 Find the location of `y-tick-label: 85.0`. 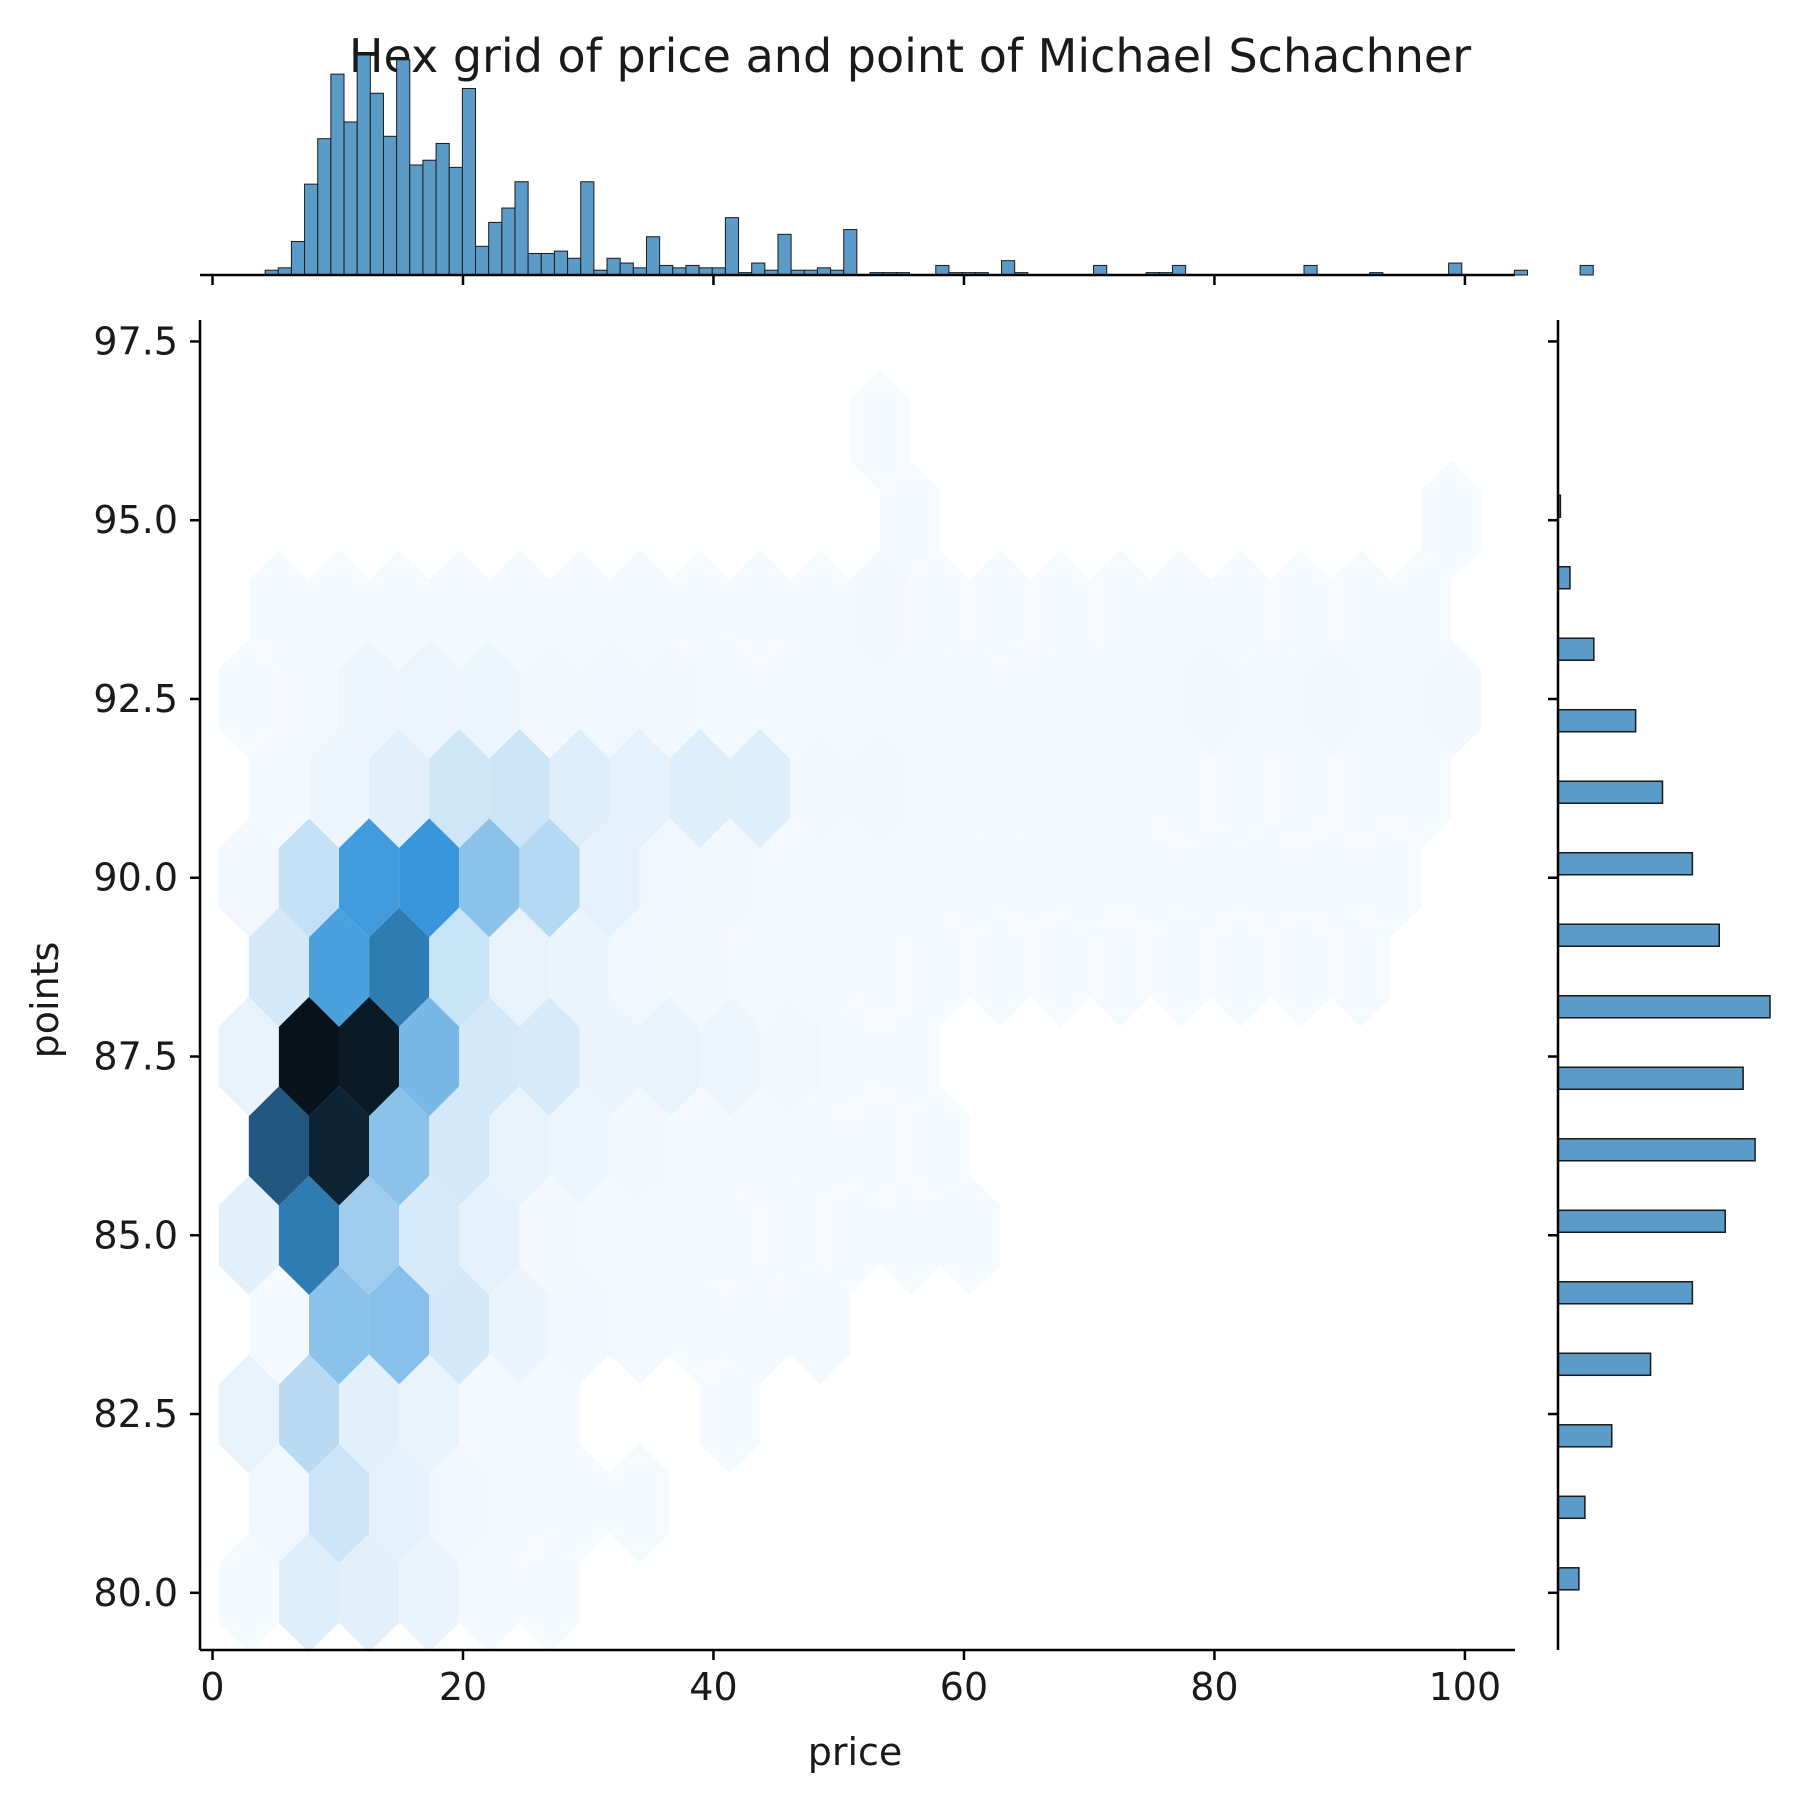

y-tick-label: 85.0 is located at coordinates (135, 1235).